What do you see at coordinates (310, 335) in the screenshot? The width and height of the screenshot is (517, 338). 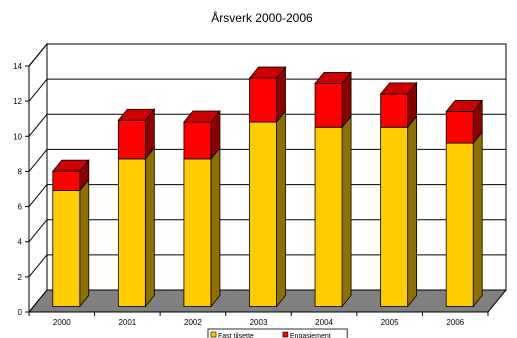 I see `legend-label: Engasjement` at bounding box center [310, 335].